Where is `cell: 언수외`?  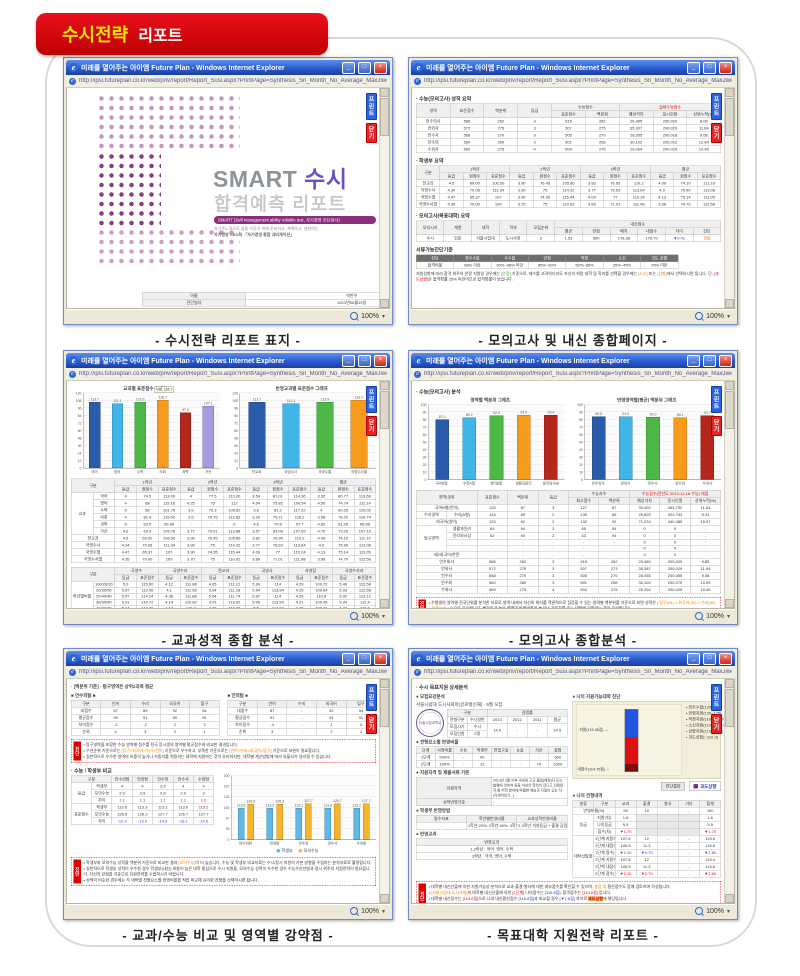
cell: 언수외 is located at coordinates (433, 142).